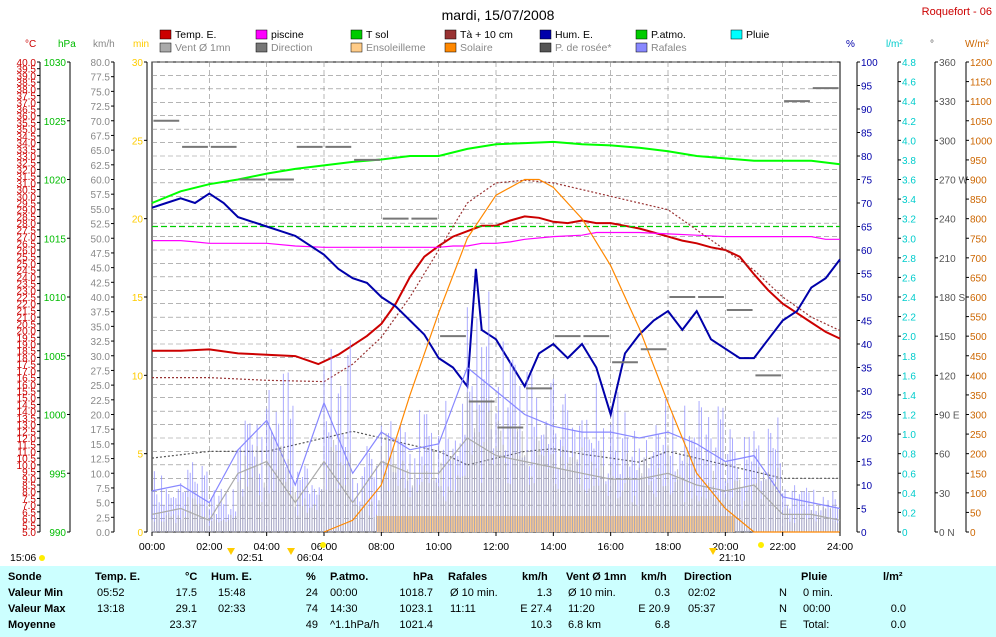  I want to click on axis-tick-label: 950, so click(978, 161).